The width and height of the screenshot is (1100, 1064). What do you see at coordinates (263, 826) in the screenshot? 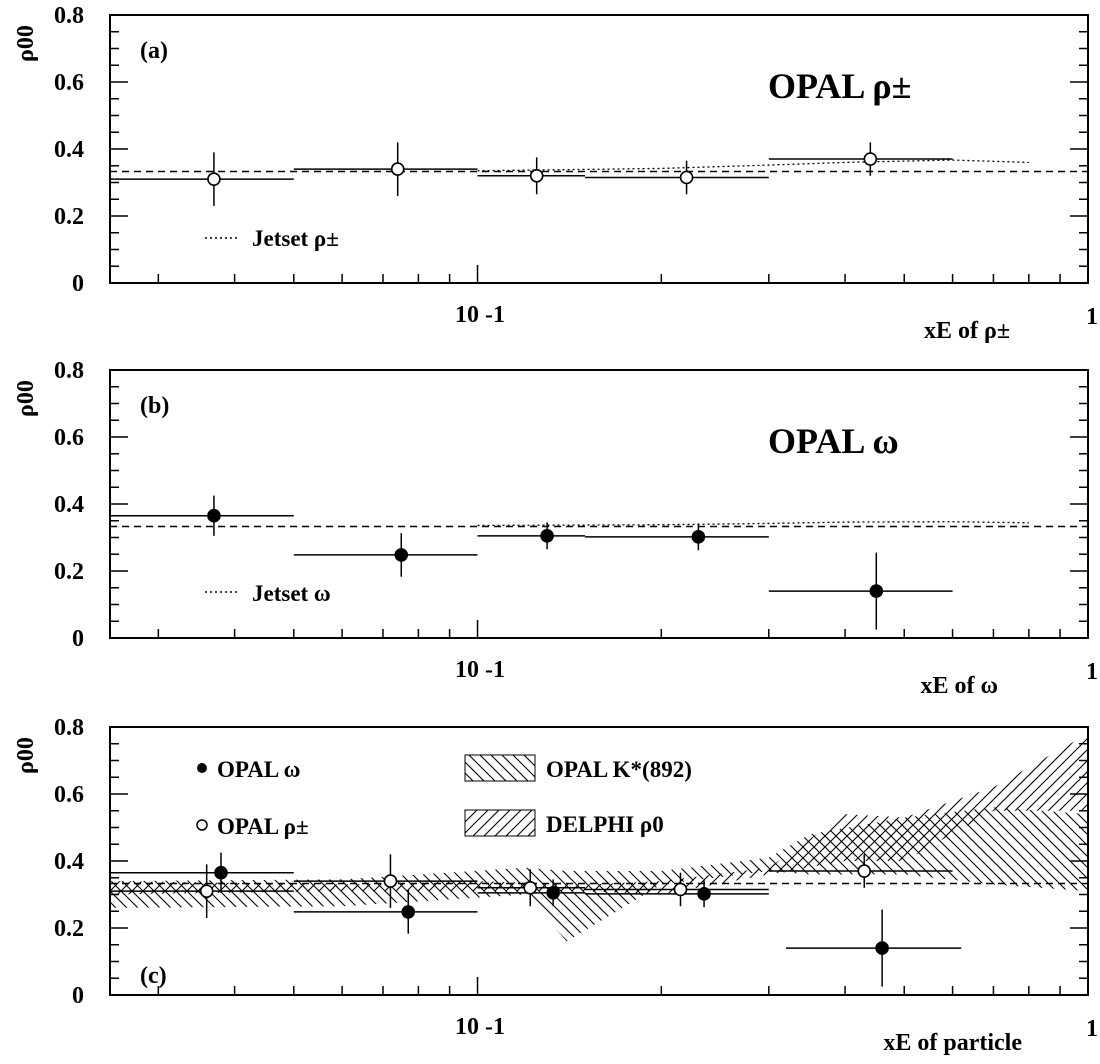
I see `legend-label: OPAL ρ±` at bounding box center [263, 826].